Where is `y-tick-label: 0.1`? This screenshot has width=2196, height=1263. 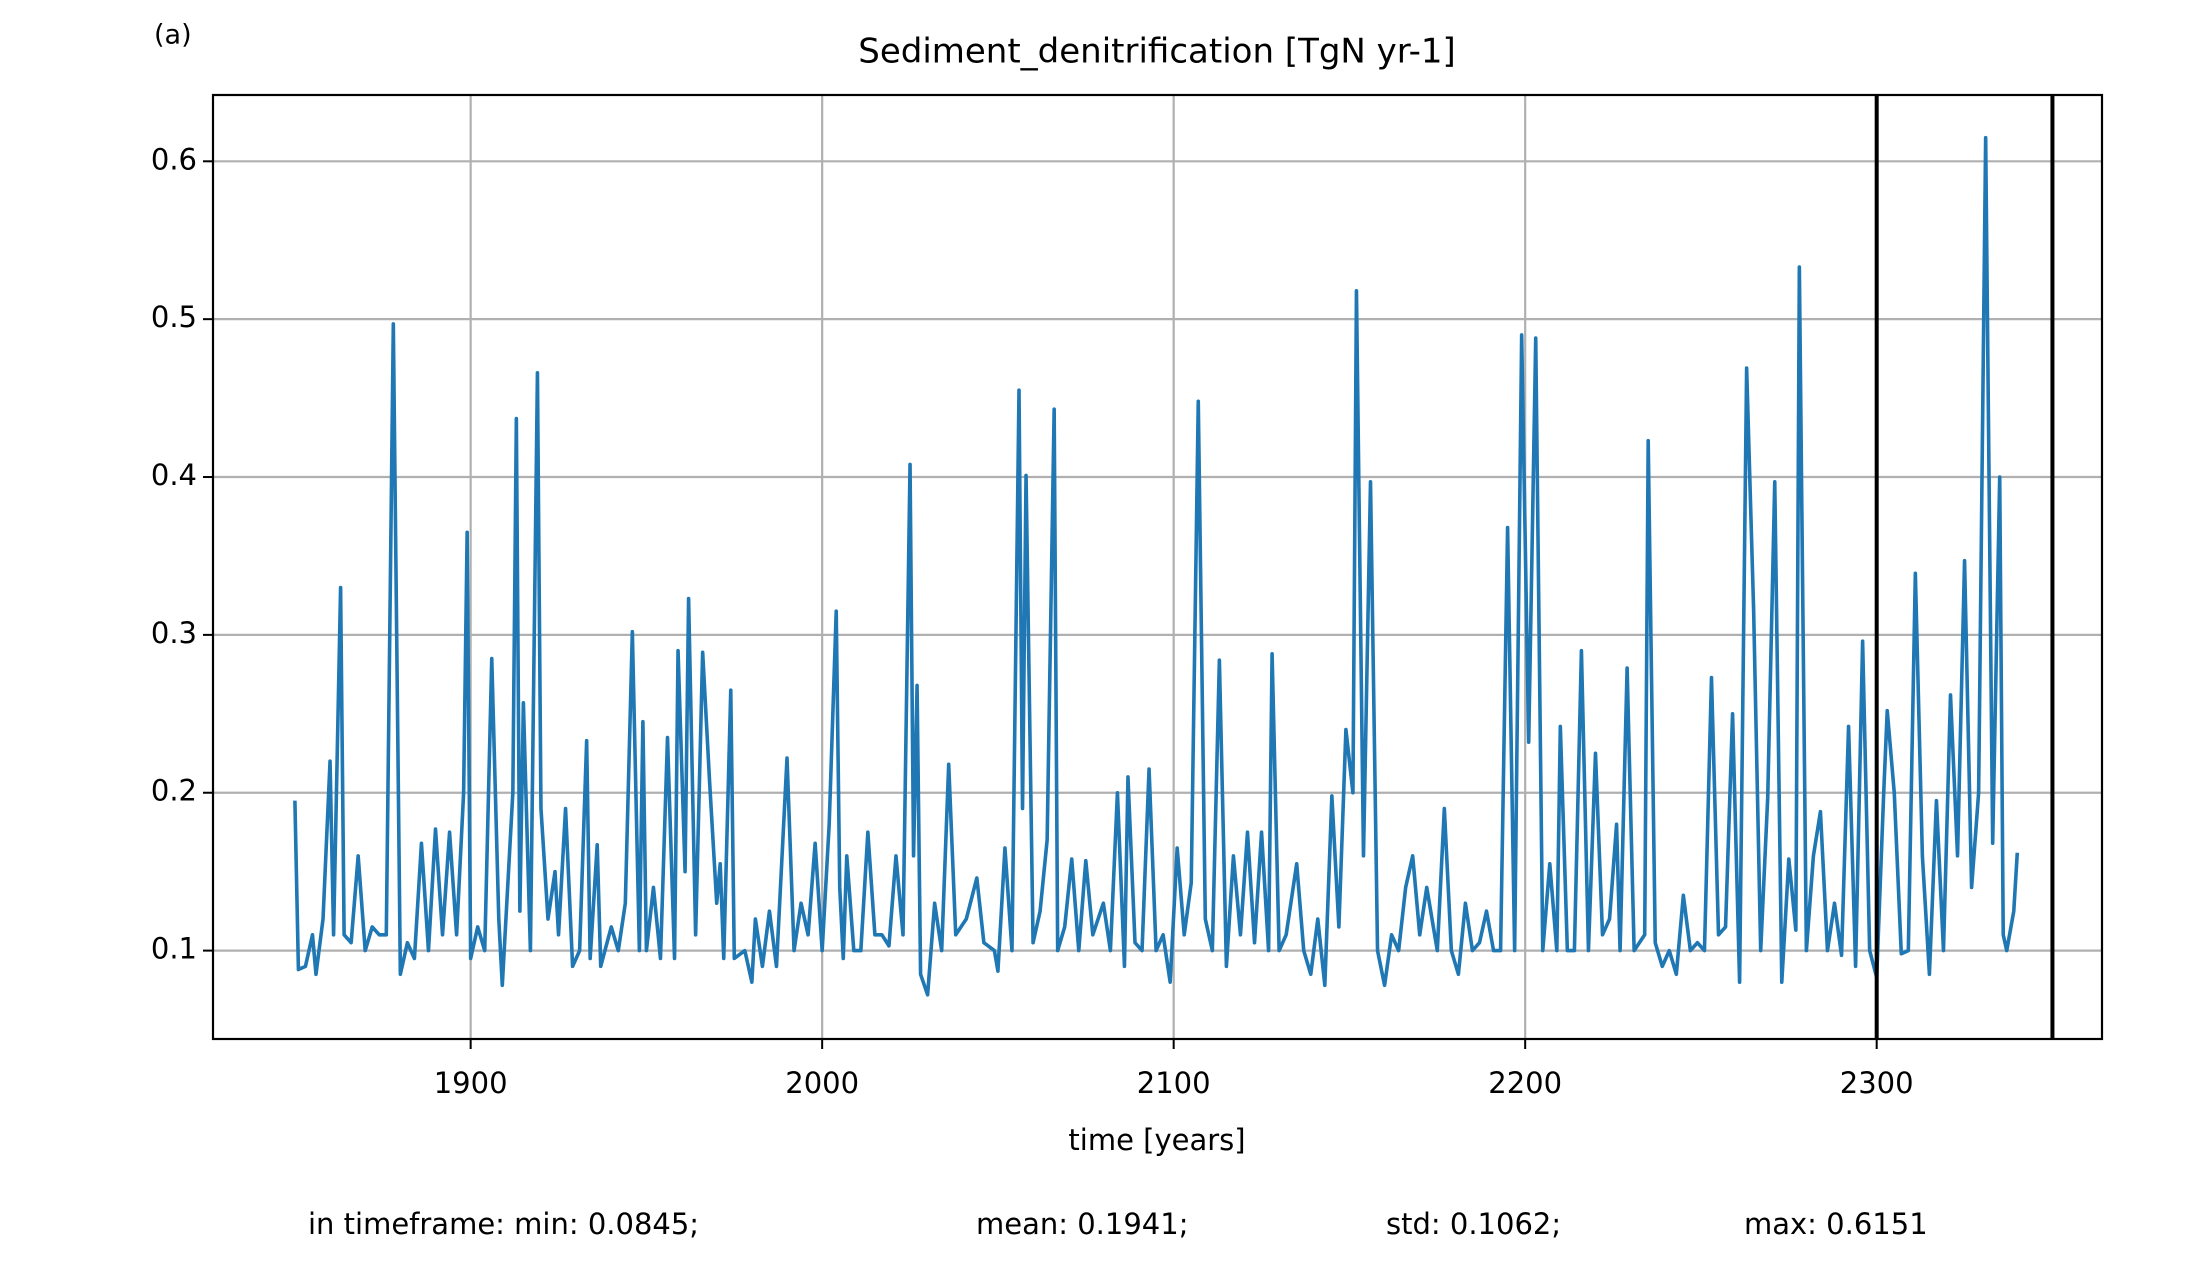
y-tick-label: 0.1 is located at coordinates (174, 949).